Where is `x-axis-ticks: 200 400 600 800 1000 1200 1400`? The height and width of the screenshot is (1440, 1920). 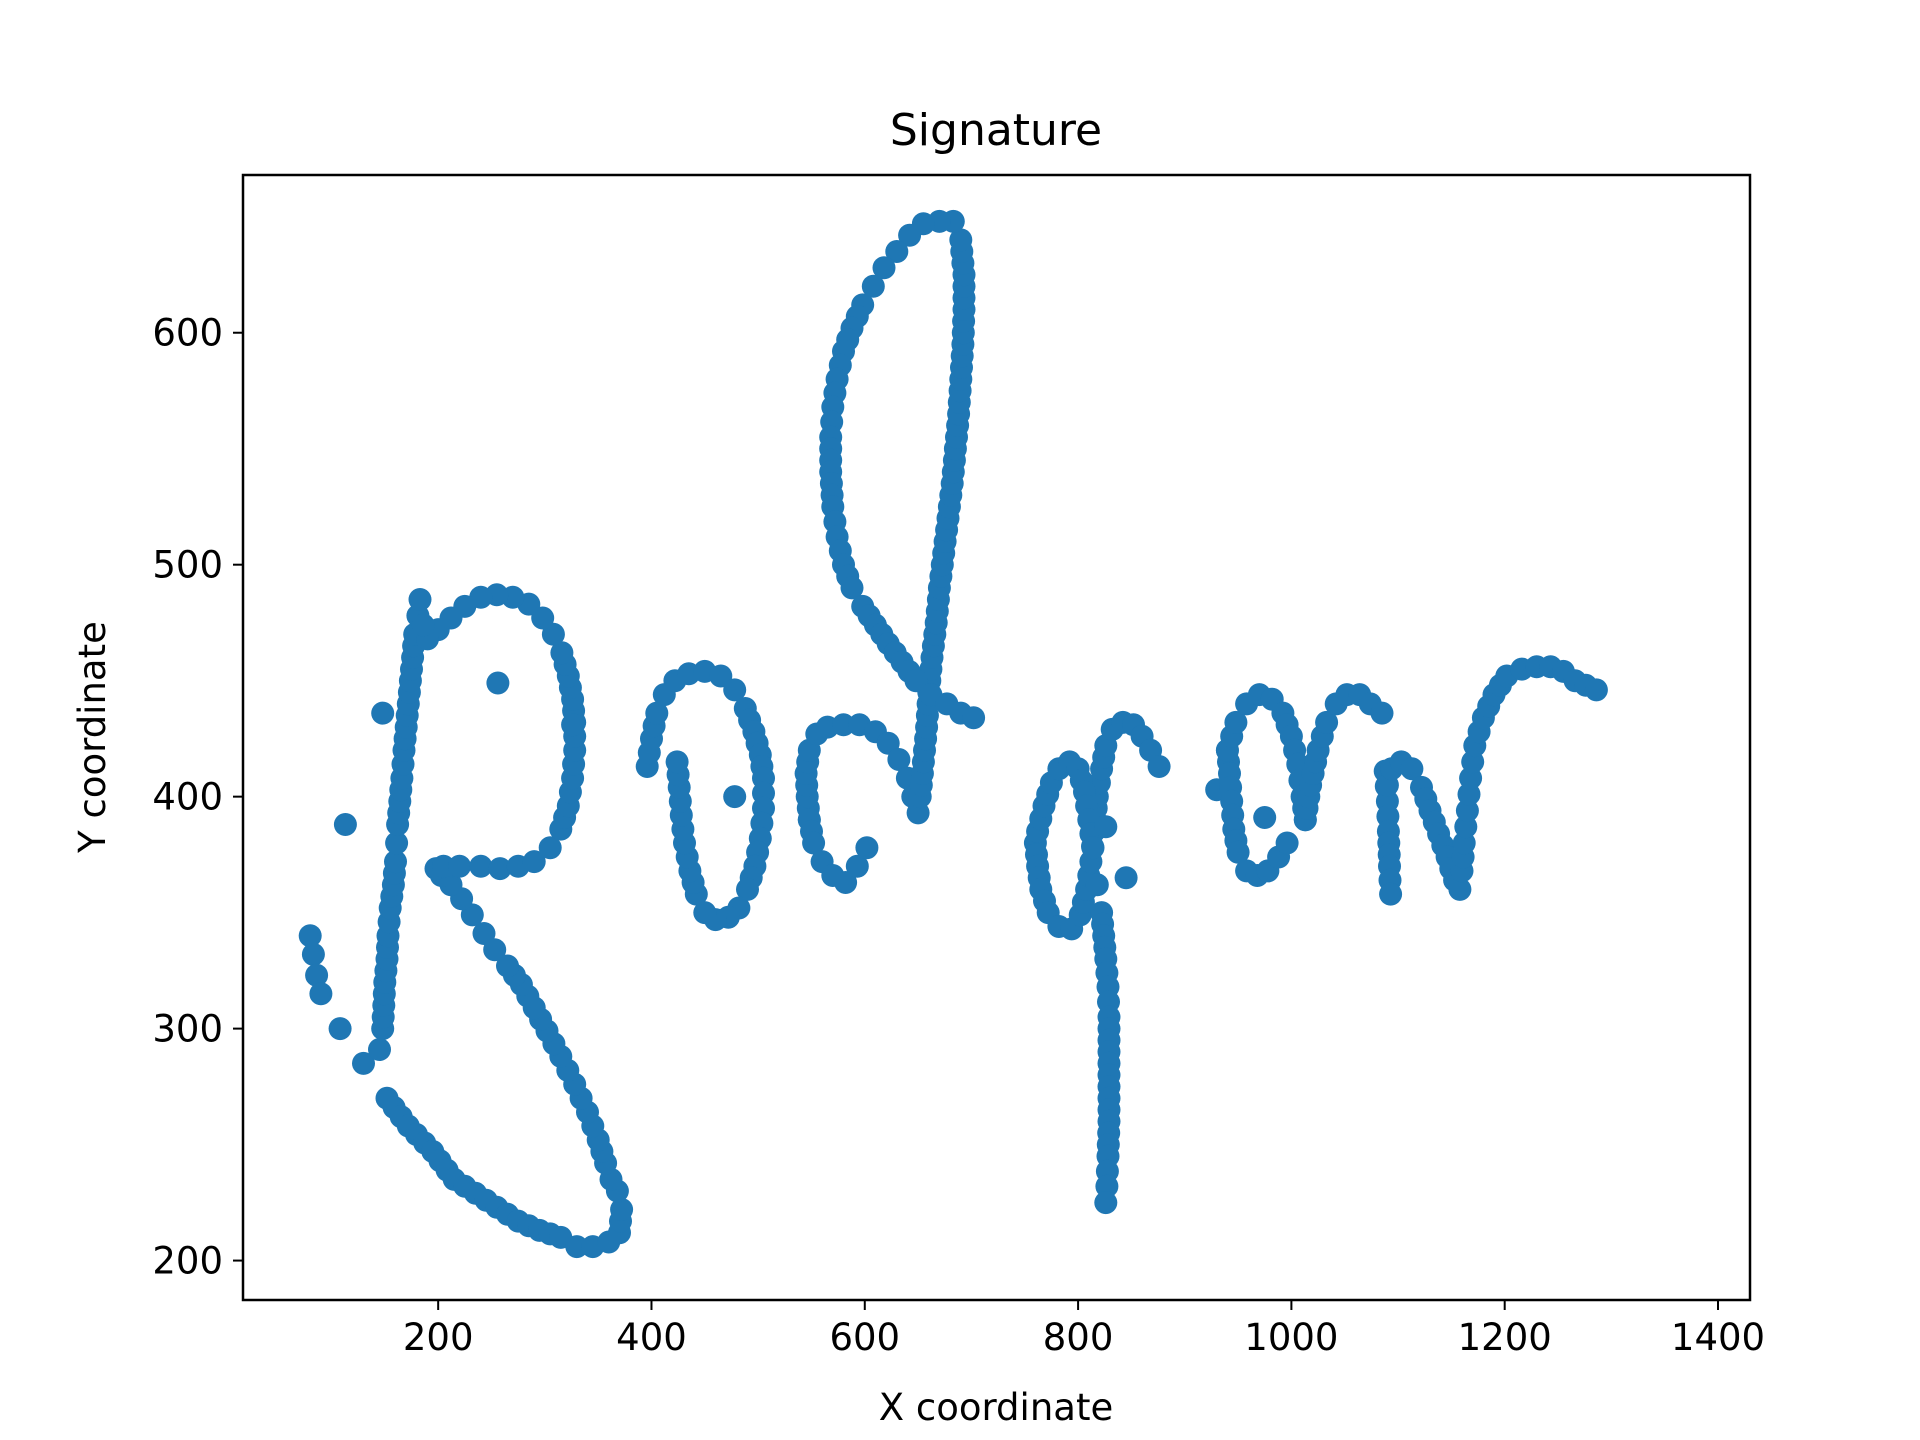
x-axis-ticks: 200 400 600 800 1000 1200 1400 is located at coordinates (1084, 1329).